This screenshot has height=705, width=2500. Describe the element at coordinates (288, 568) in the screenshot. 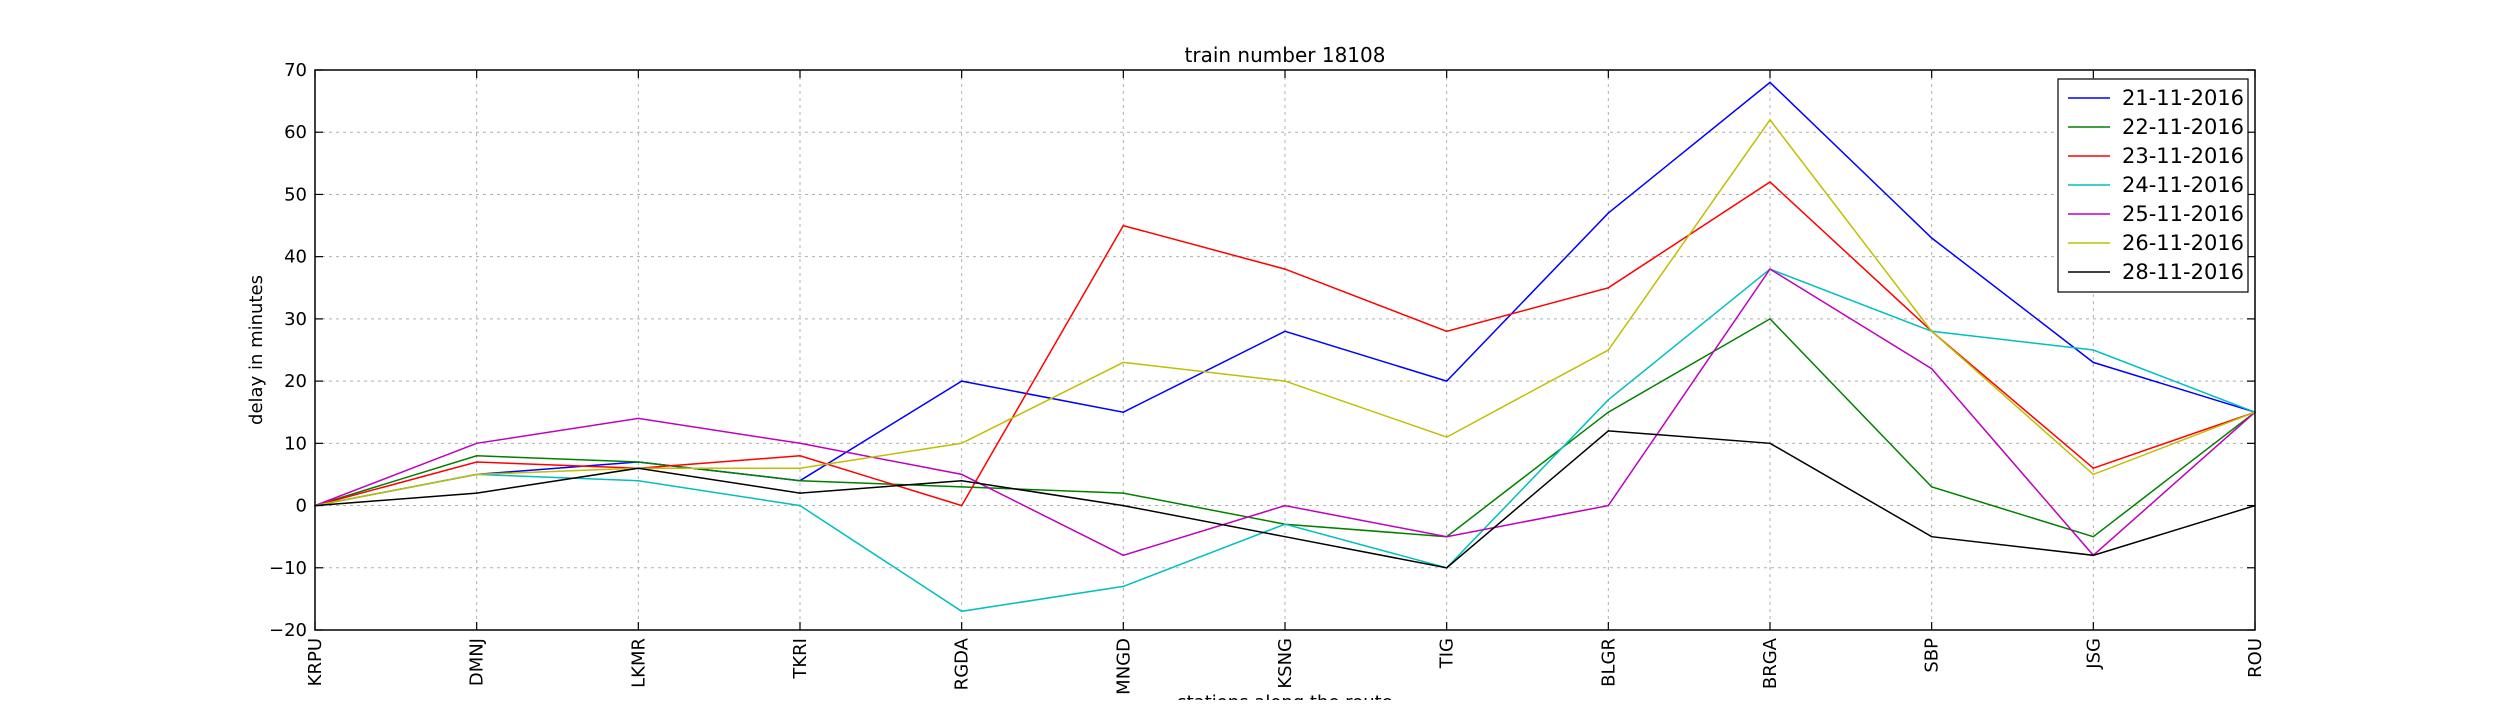

I see `y-tick-label: −10` at that location.